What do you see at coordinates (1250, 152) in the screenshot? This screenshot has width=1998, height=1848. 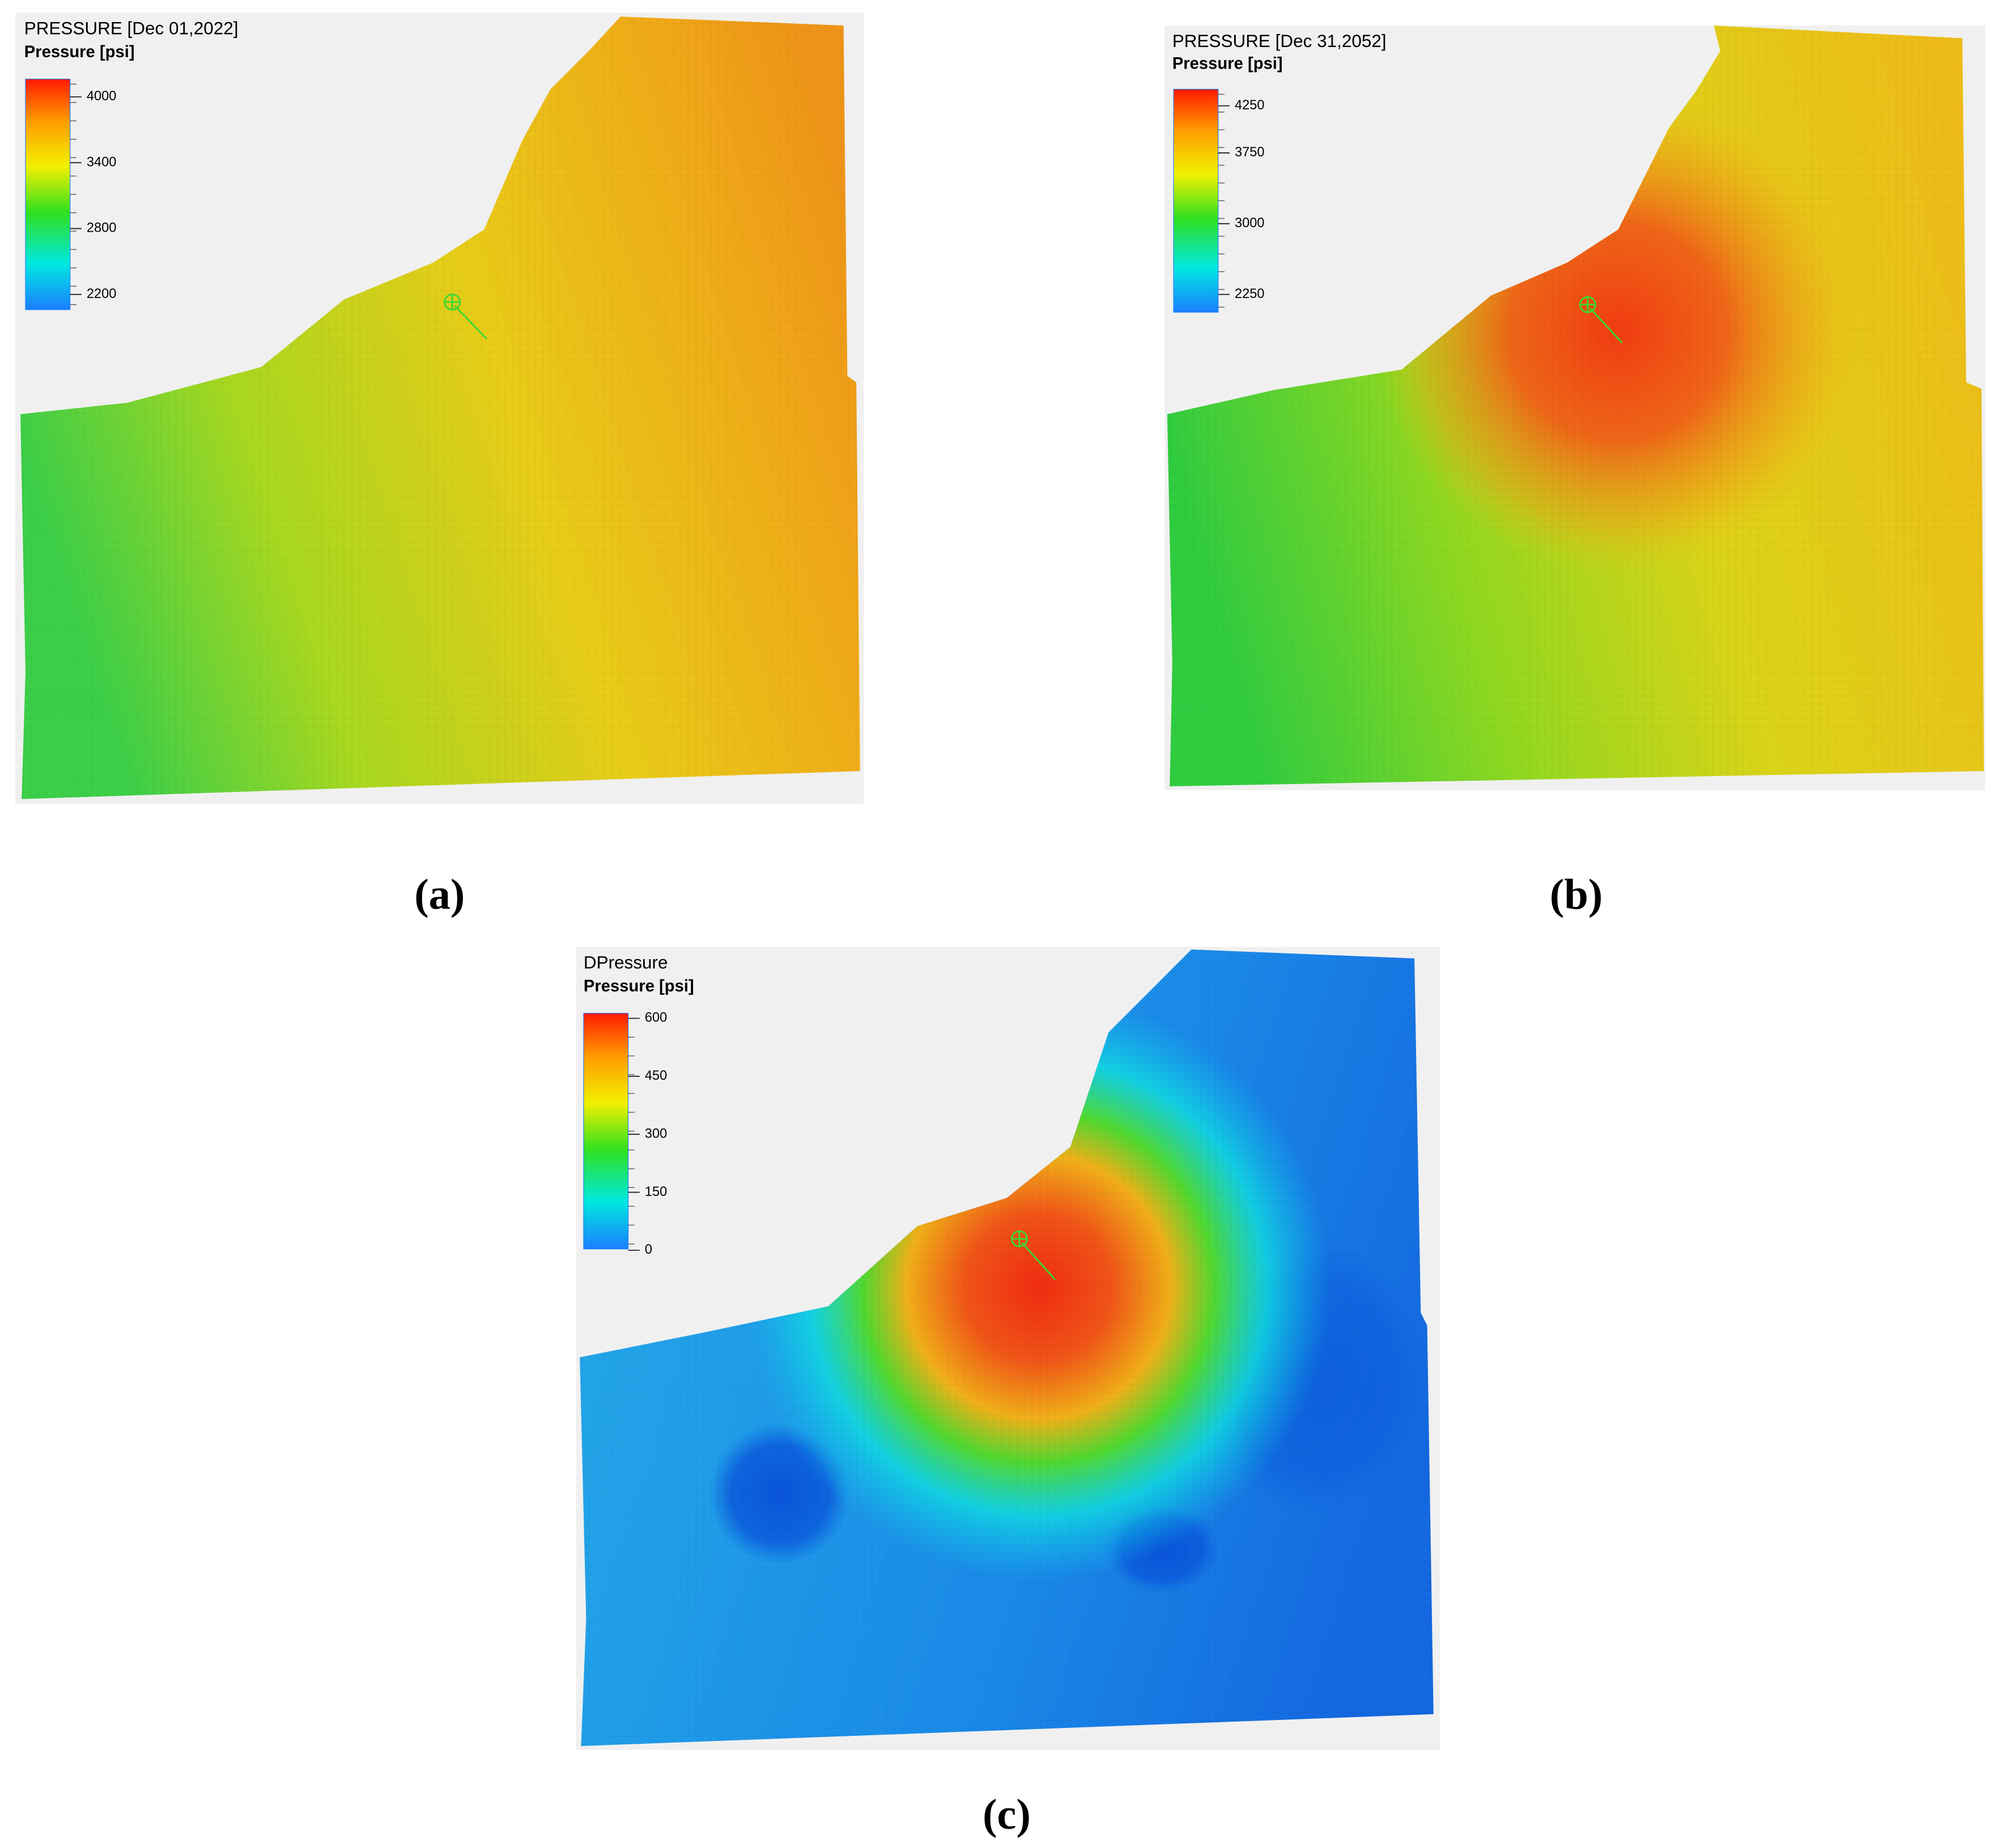 I see `colorbar-tick-label: 3750` at bounding box center [1250, 152].